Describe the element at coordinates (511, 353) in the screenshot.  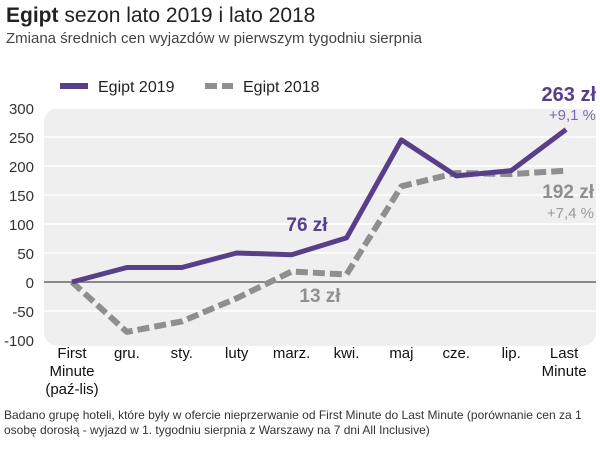
I see `x-tick-label: lip.` at that location.